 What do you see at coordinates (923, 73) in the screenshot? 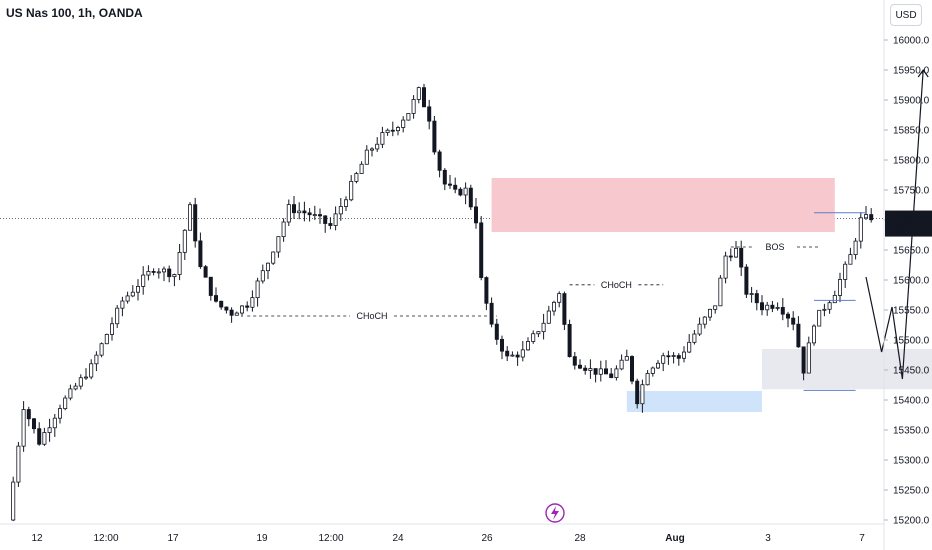
I see `projection-arrowhead` at bounding box center [923, 73].